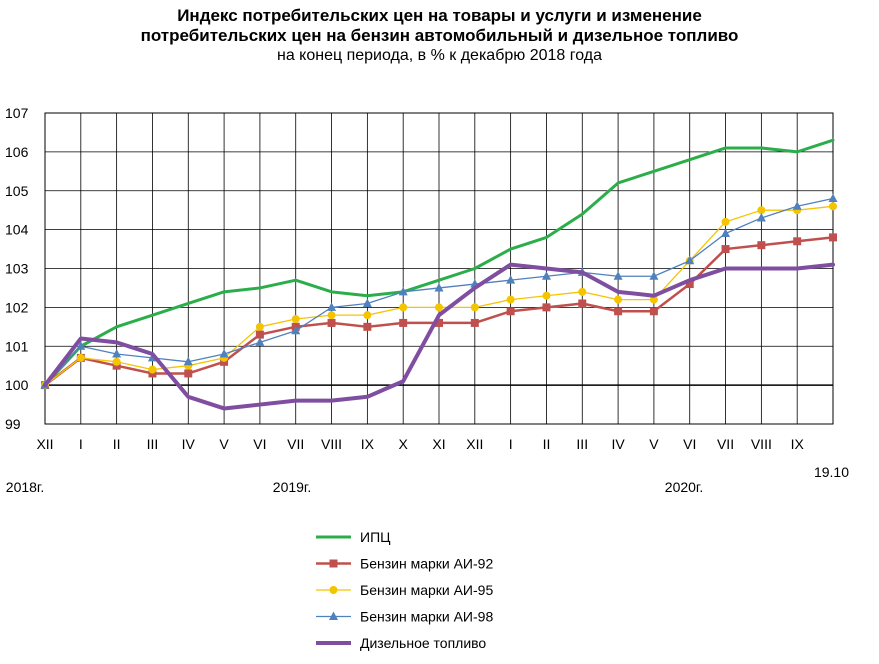 The image size is (879, 664). I want to click on x-tick-label: IV, so click(618, 444).